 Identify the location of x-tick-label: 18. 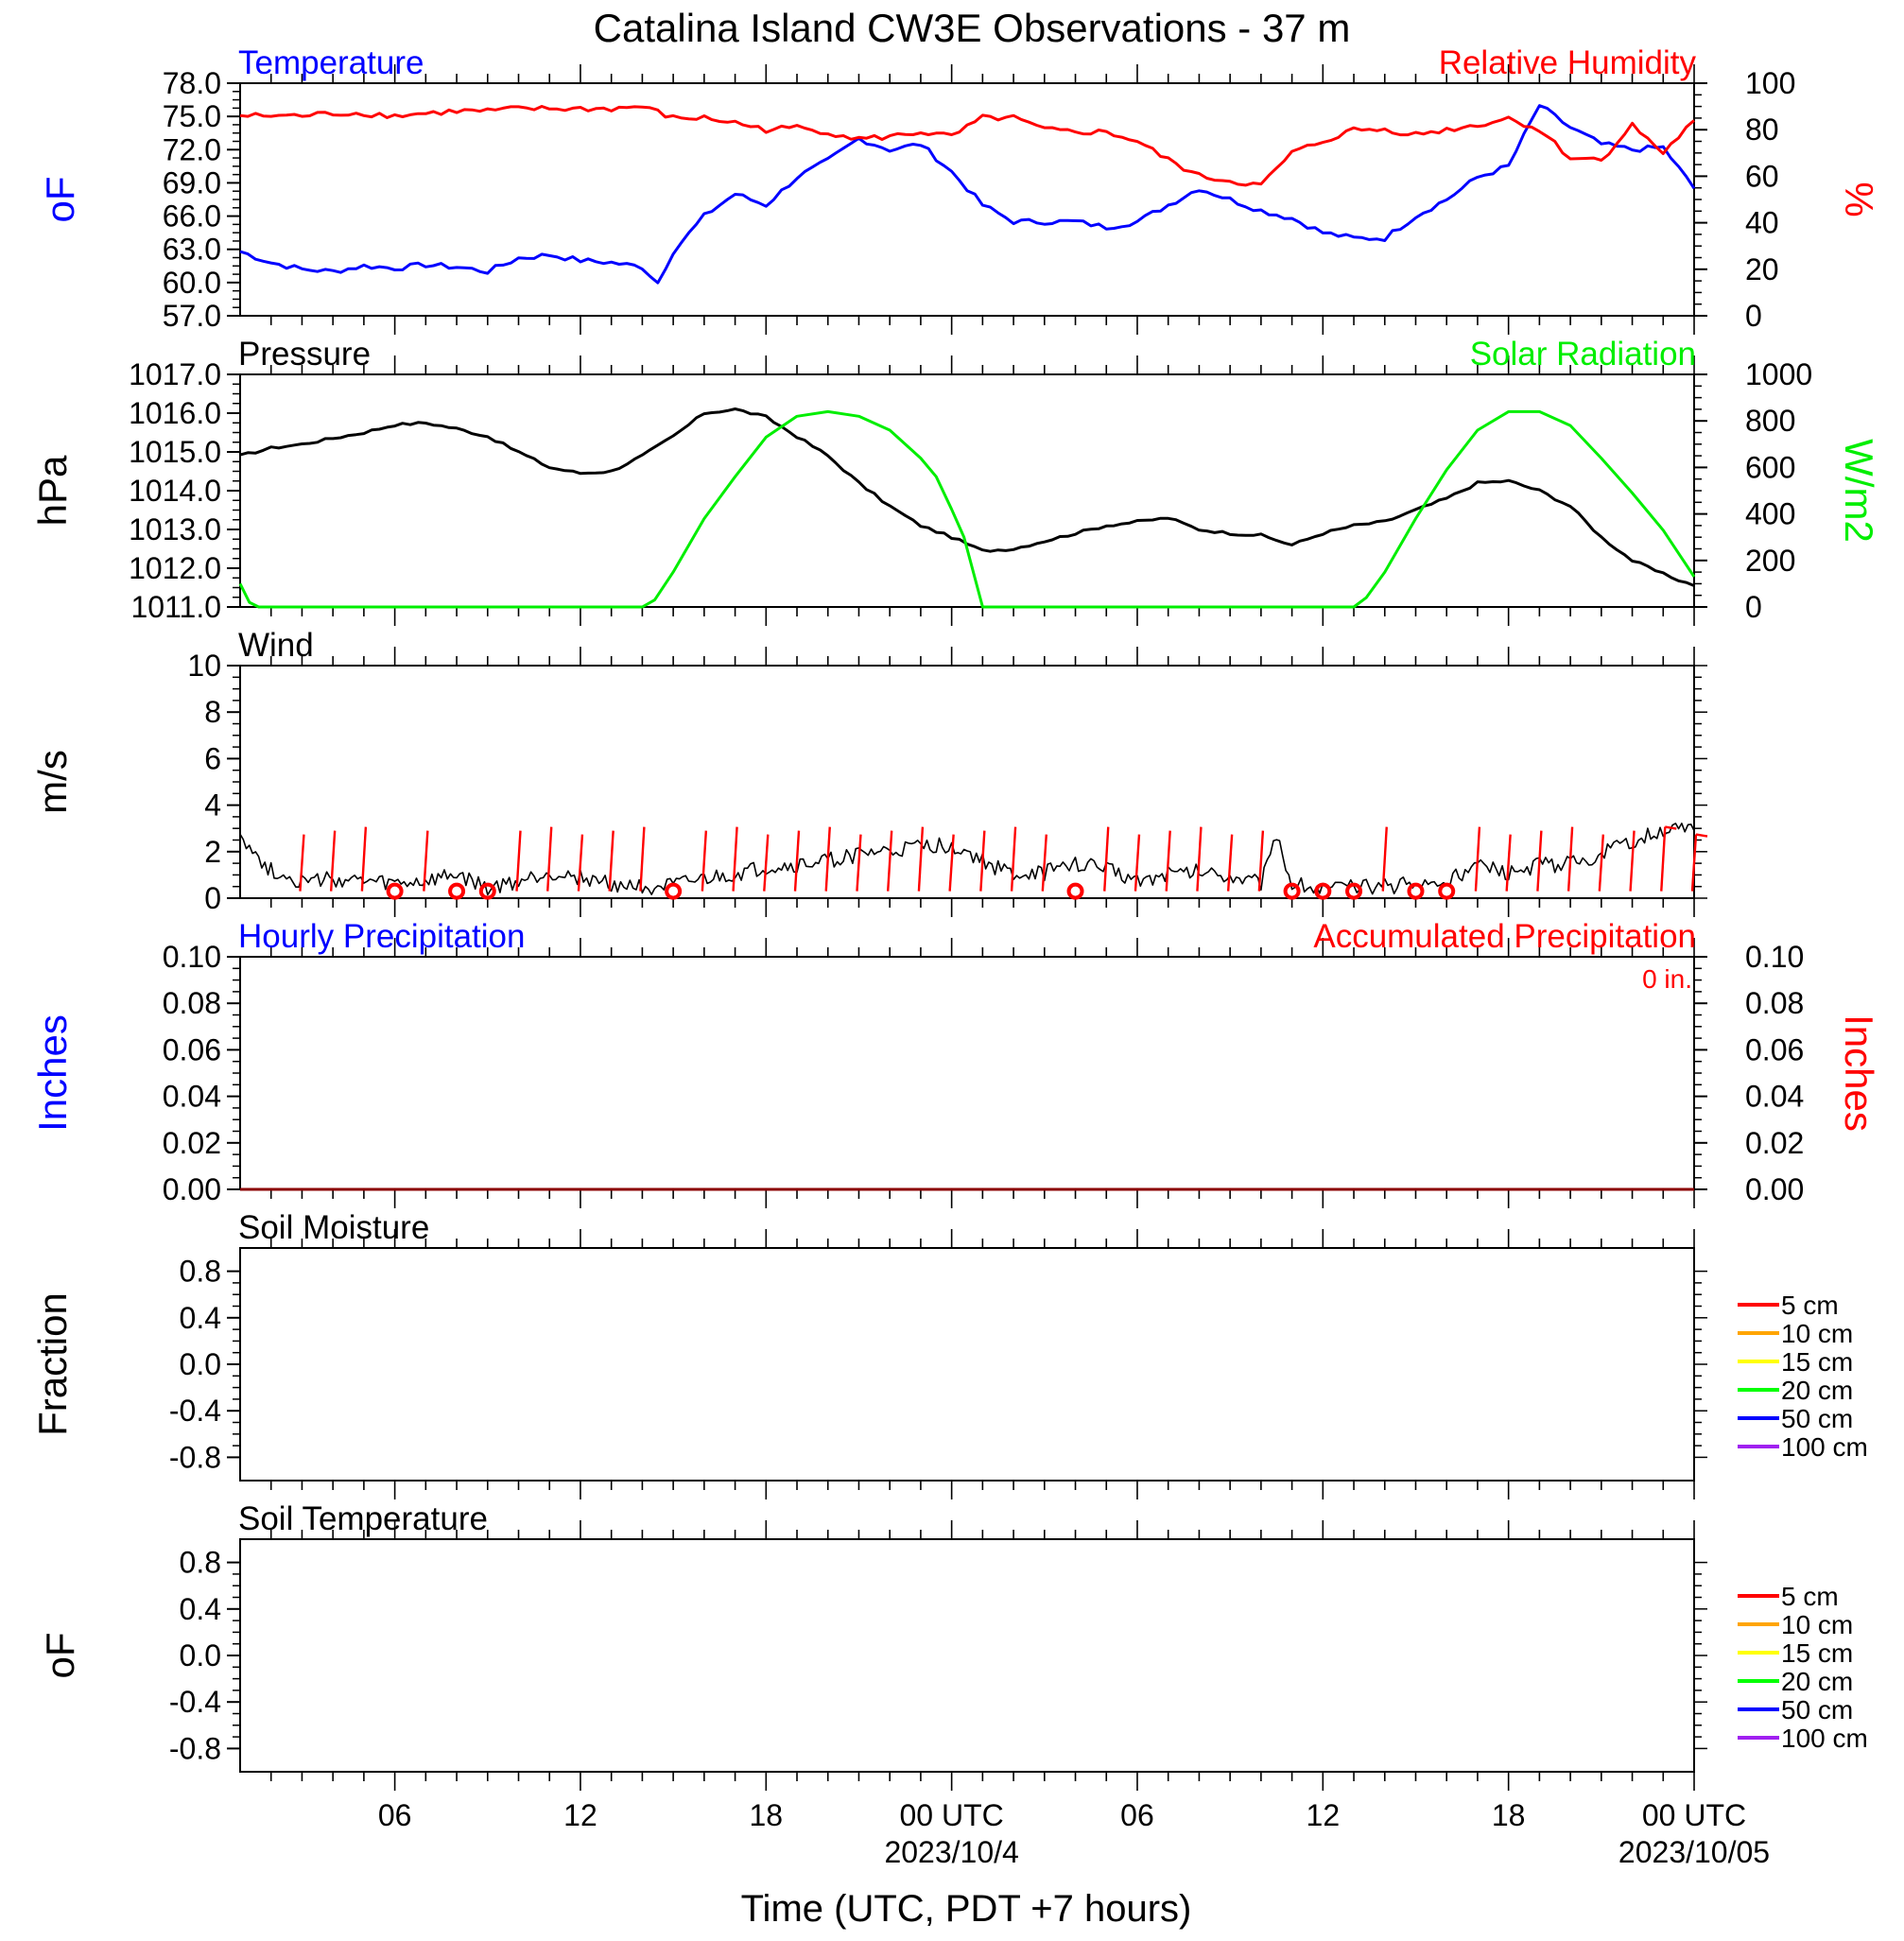
(767, 1815).